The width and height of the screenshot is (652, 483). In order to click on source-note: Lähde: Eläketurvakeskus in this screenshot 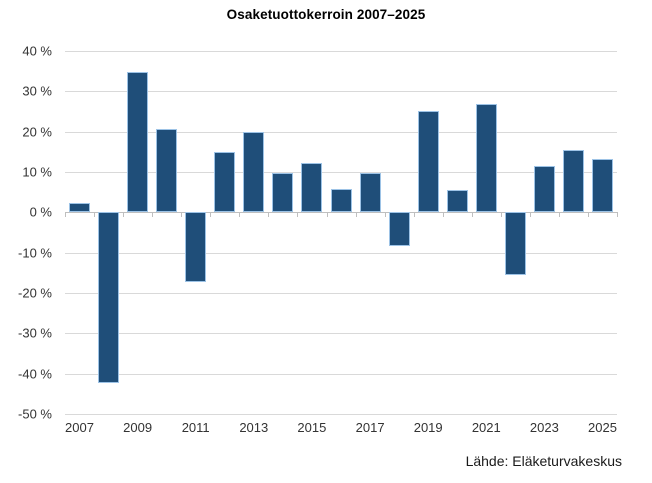, I will do `click(543, 461)`.